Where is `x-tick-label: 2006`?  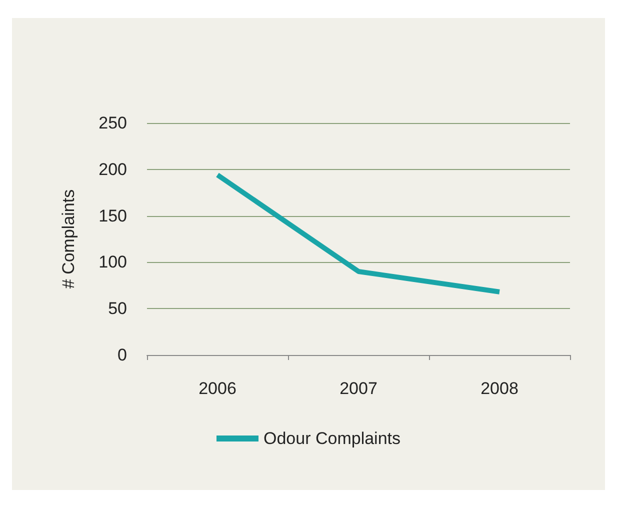
x-tick-label: 2006 is located at coordinates (217, 388).